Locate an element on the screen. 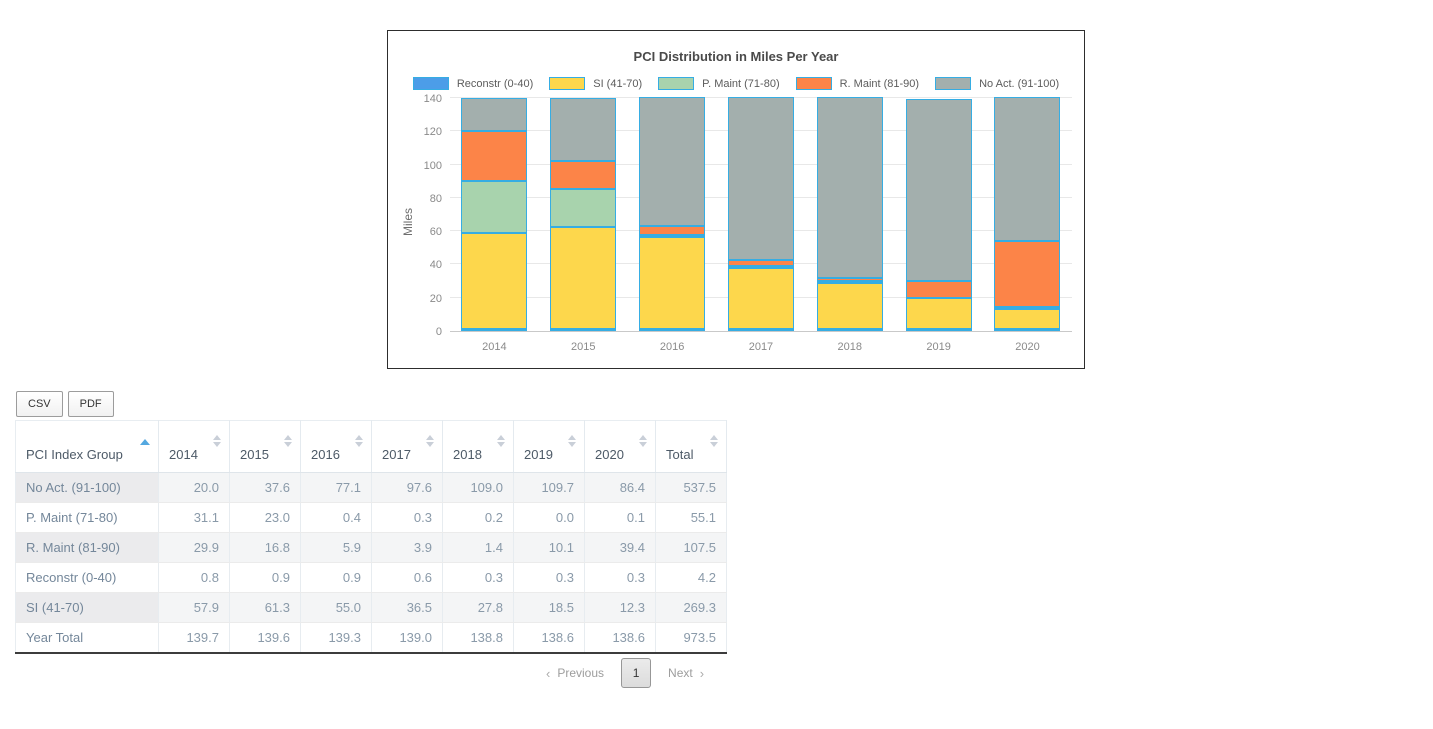 The width and height of the screenshot is (1433, 729). sort-asc-icon is located at coordinates (145, 442).